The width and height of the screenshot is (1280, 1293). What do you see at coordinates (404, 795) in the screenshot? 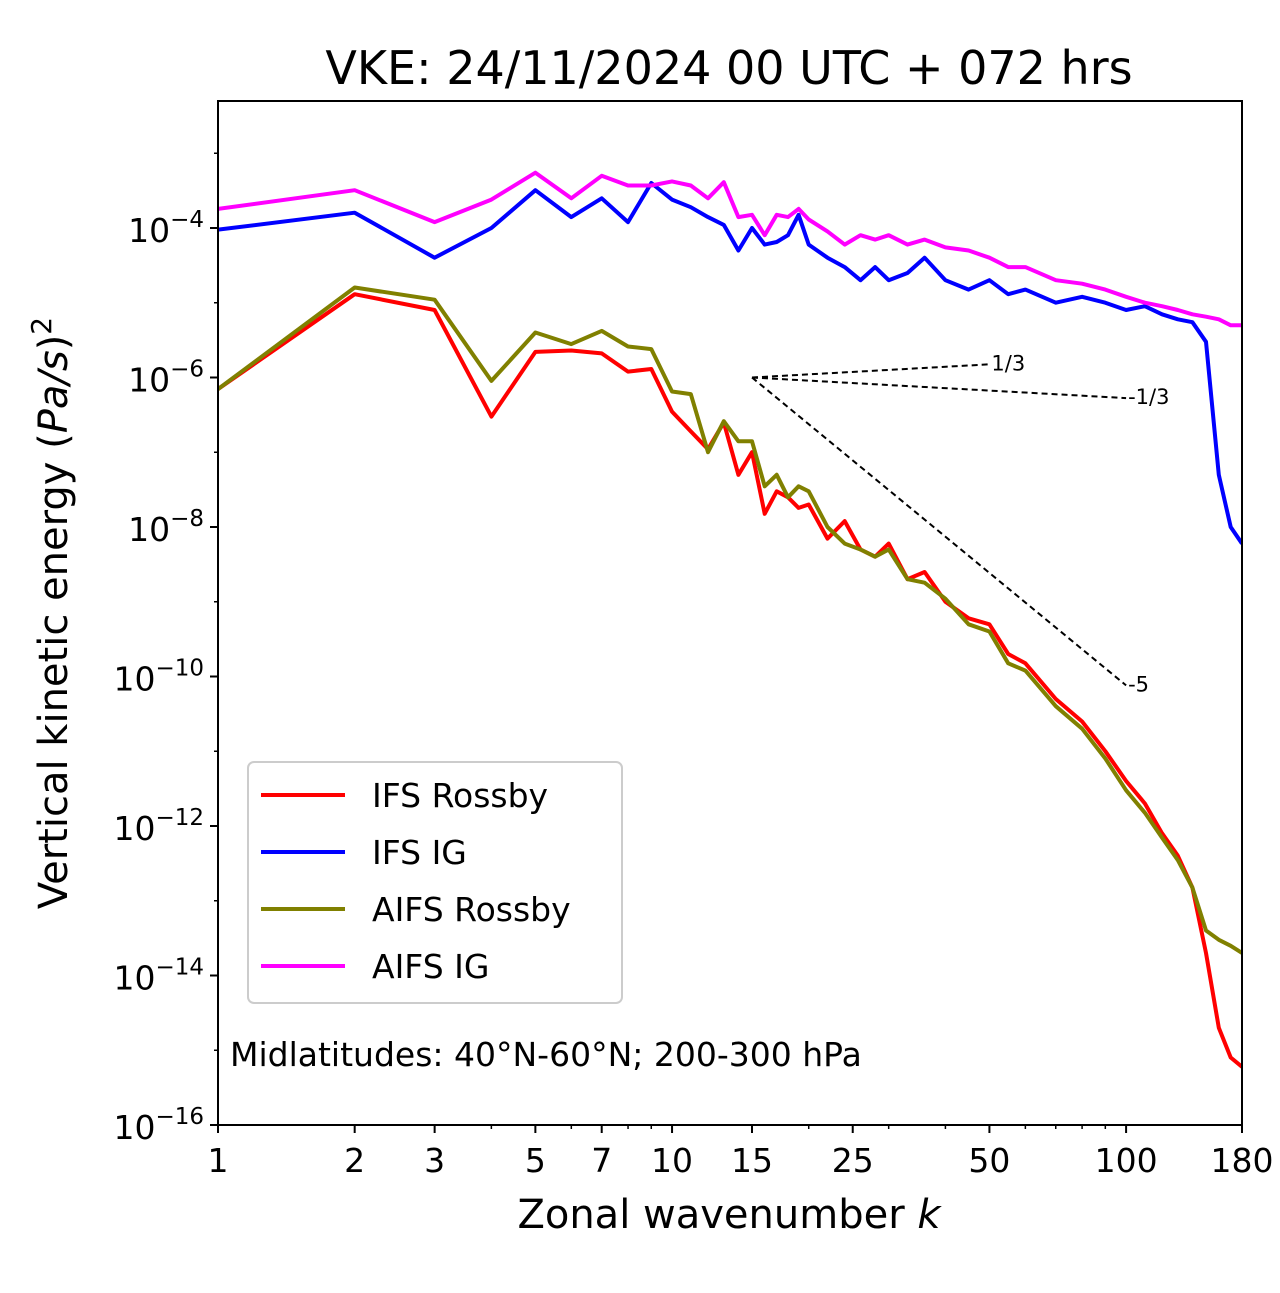
I see `legend-item-ifs-rossby: IFS Rossby` at bounding box center [404, 795].